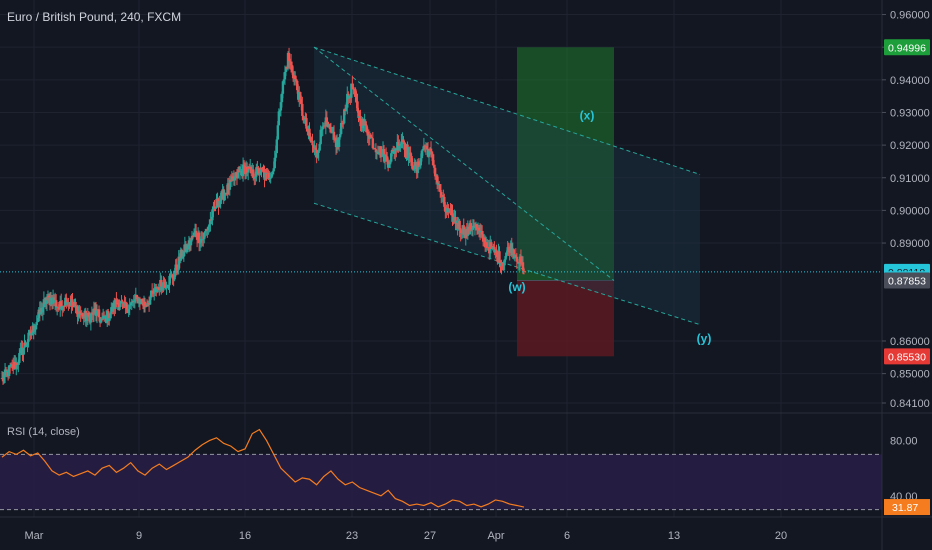 Image resolution: width=932 pixels, height=550 pixels. What do you see at coordinates (565, 164) in the screenshot?
I see `target-zone` at bounding box center [565, 164].